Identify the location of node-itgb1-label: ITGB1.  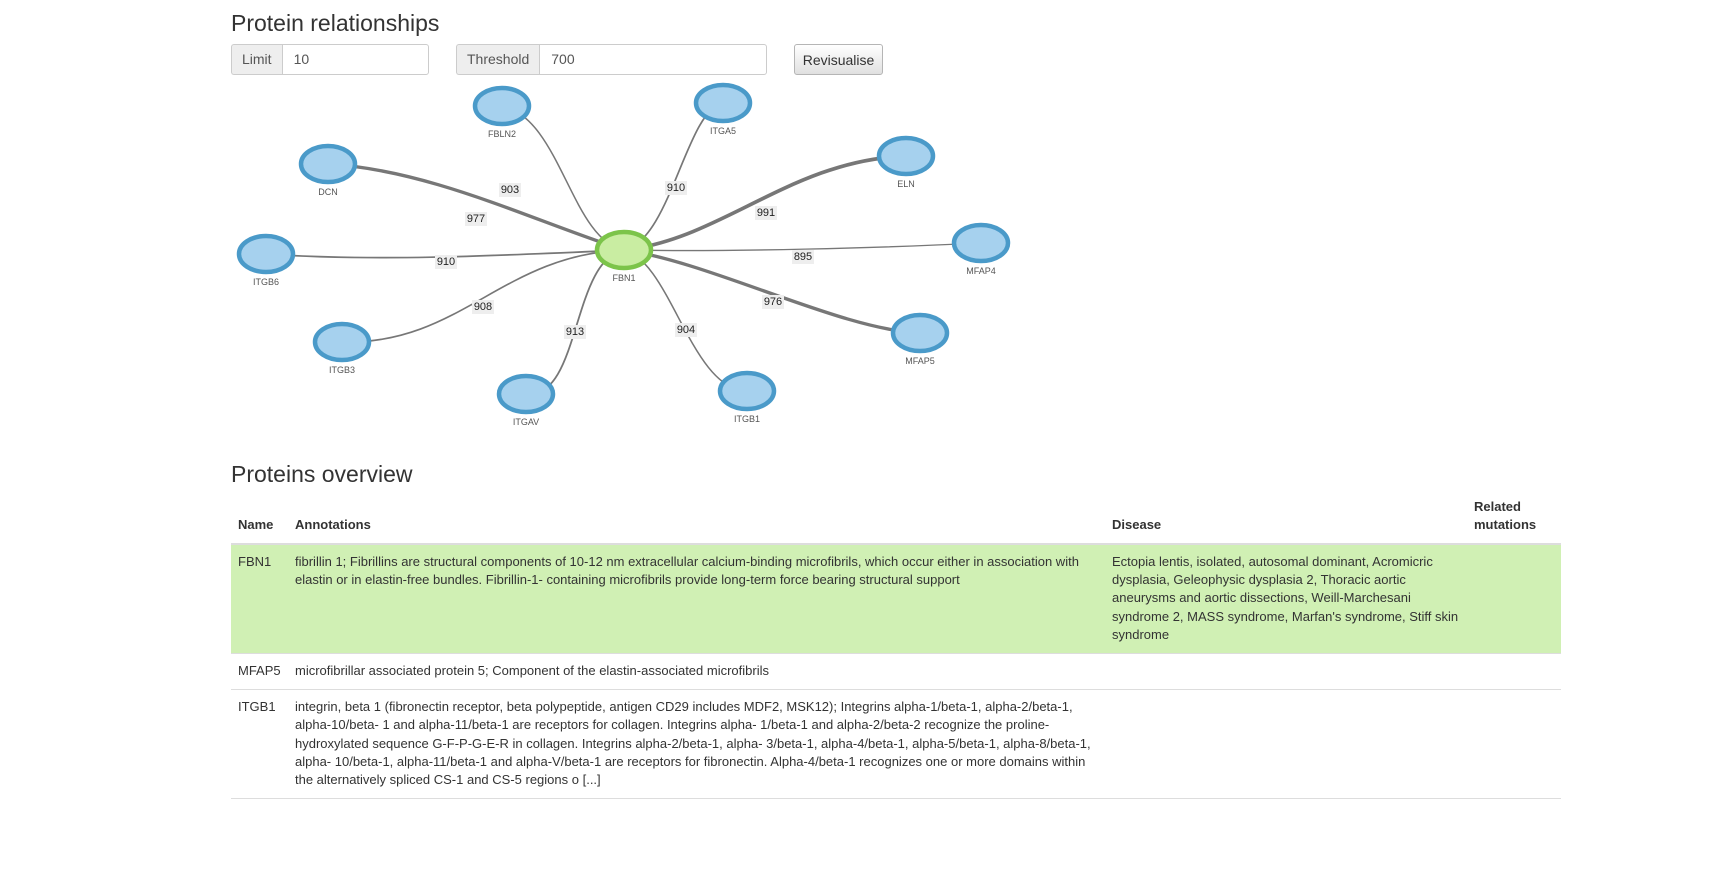
(747, 419).